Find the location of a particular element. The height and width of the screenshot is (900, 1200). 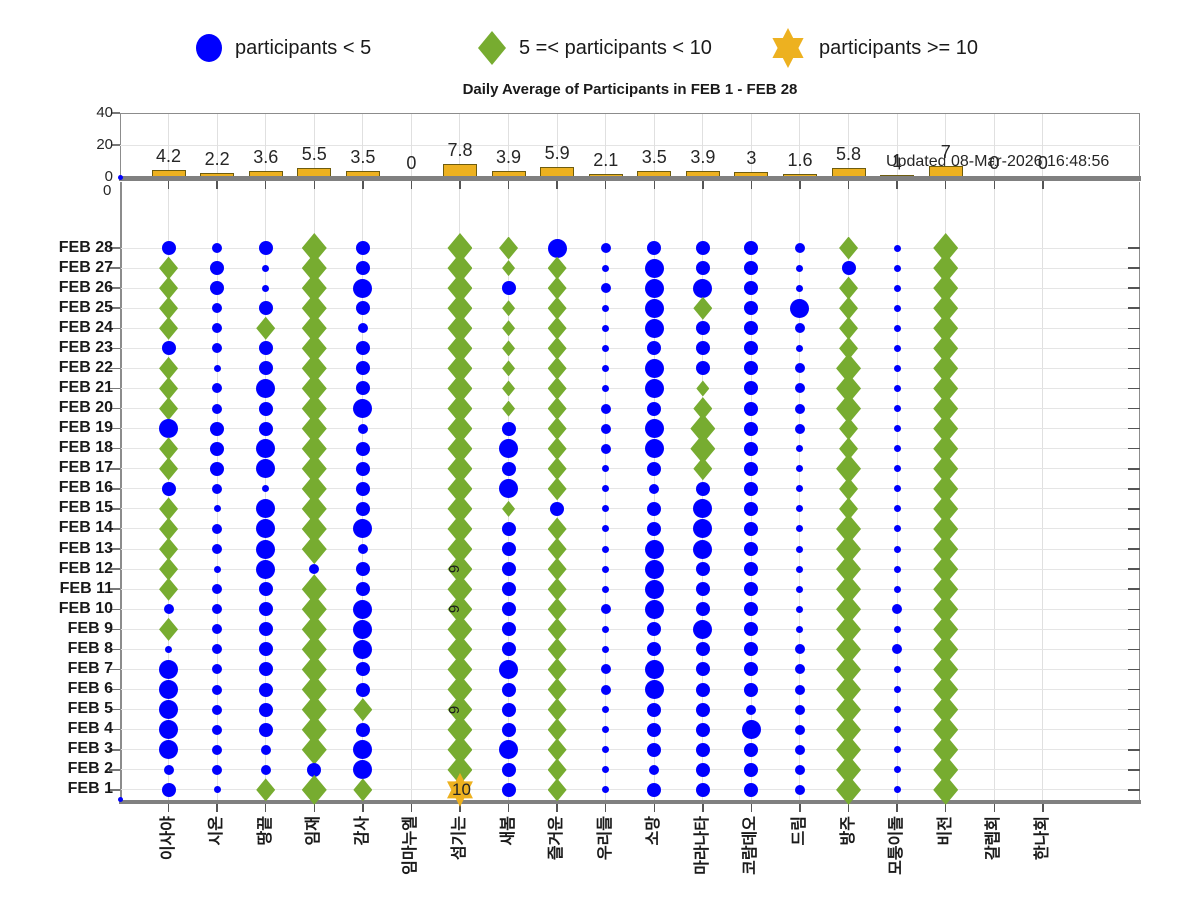

x-axis-label: 새봄 is located at coordinates (508, 831).